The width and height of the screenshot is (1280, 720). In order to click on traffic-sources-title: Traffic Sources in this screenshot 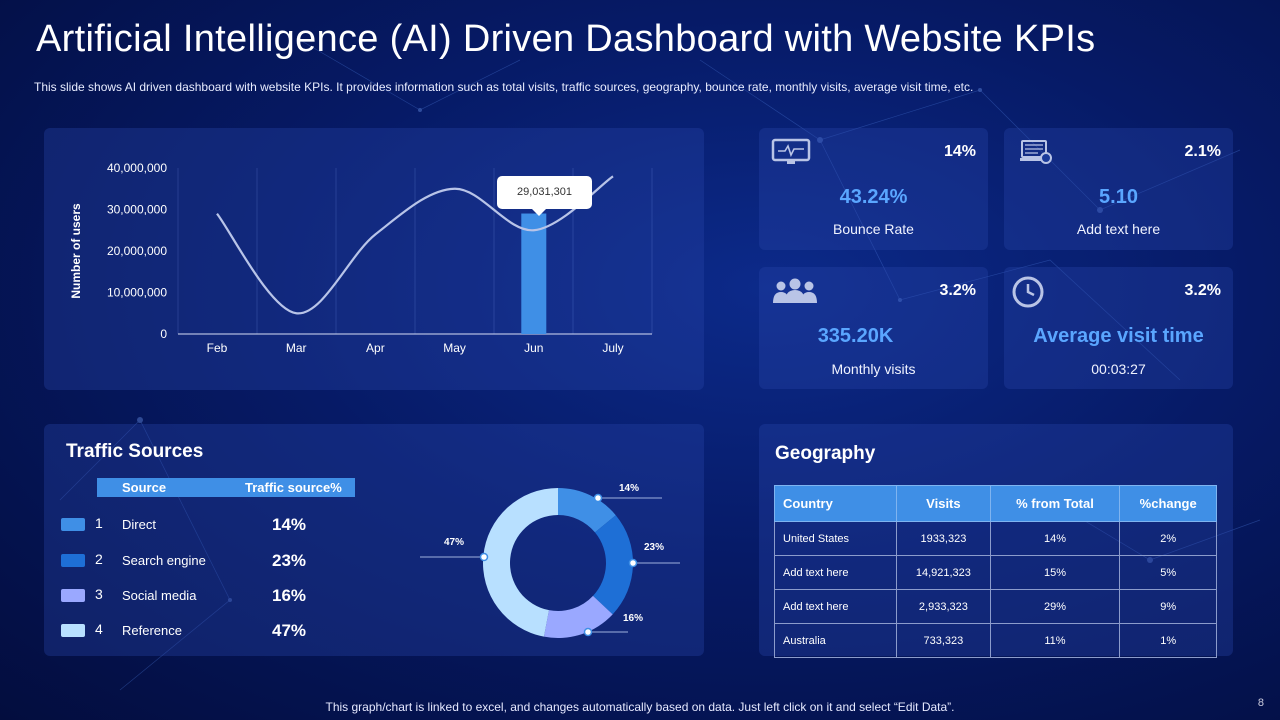, I will do `click(135, 451)`.